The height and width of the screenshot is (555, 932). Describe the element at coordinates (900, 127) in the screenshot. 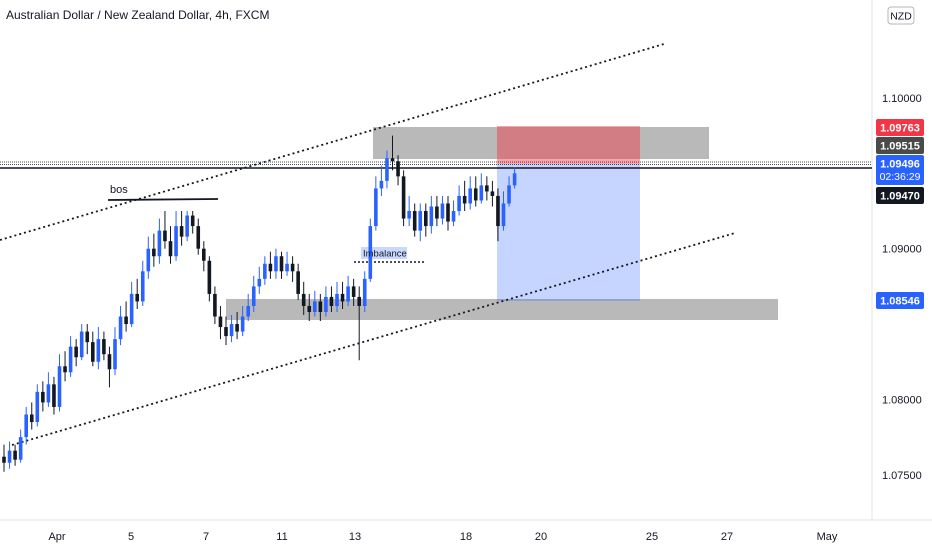

I see `price-tag-stop` at that location.